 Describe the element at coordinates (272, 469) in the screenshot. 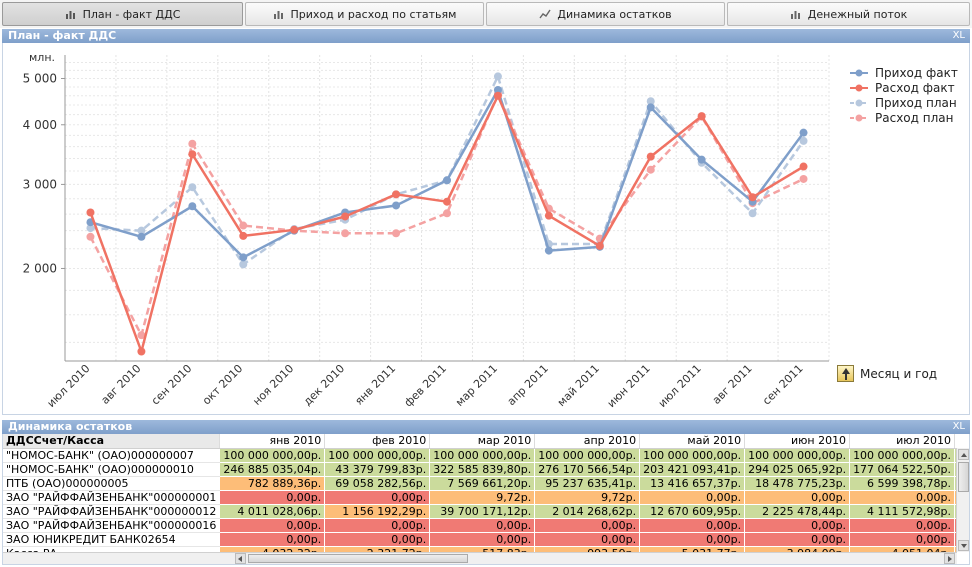

I see `balance-cell: 246 885 035,04р.` at that location.